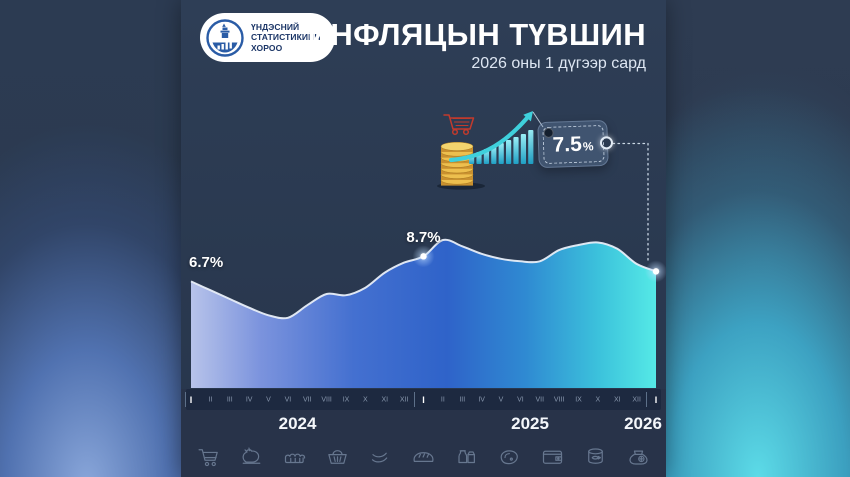  Describe the element at coordinates (275, 26) in the screenshot. I see `logo-line-1: ҮНДЭСНИЙ` at that location.